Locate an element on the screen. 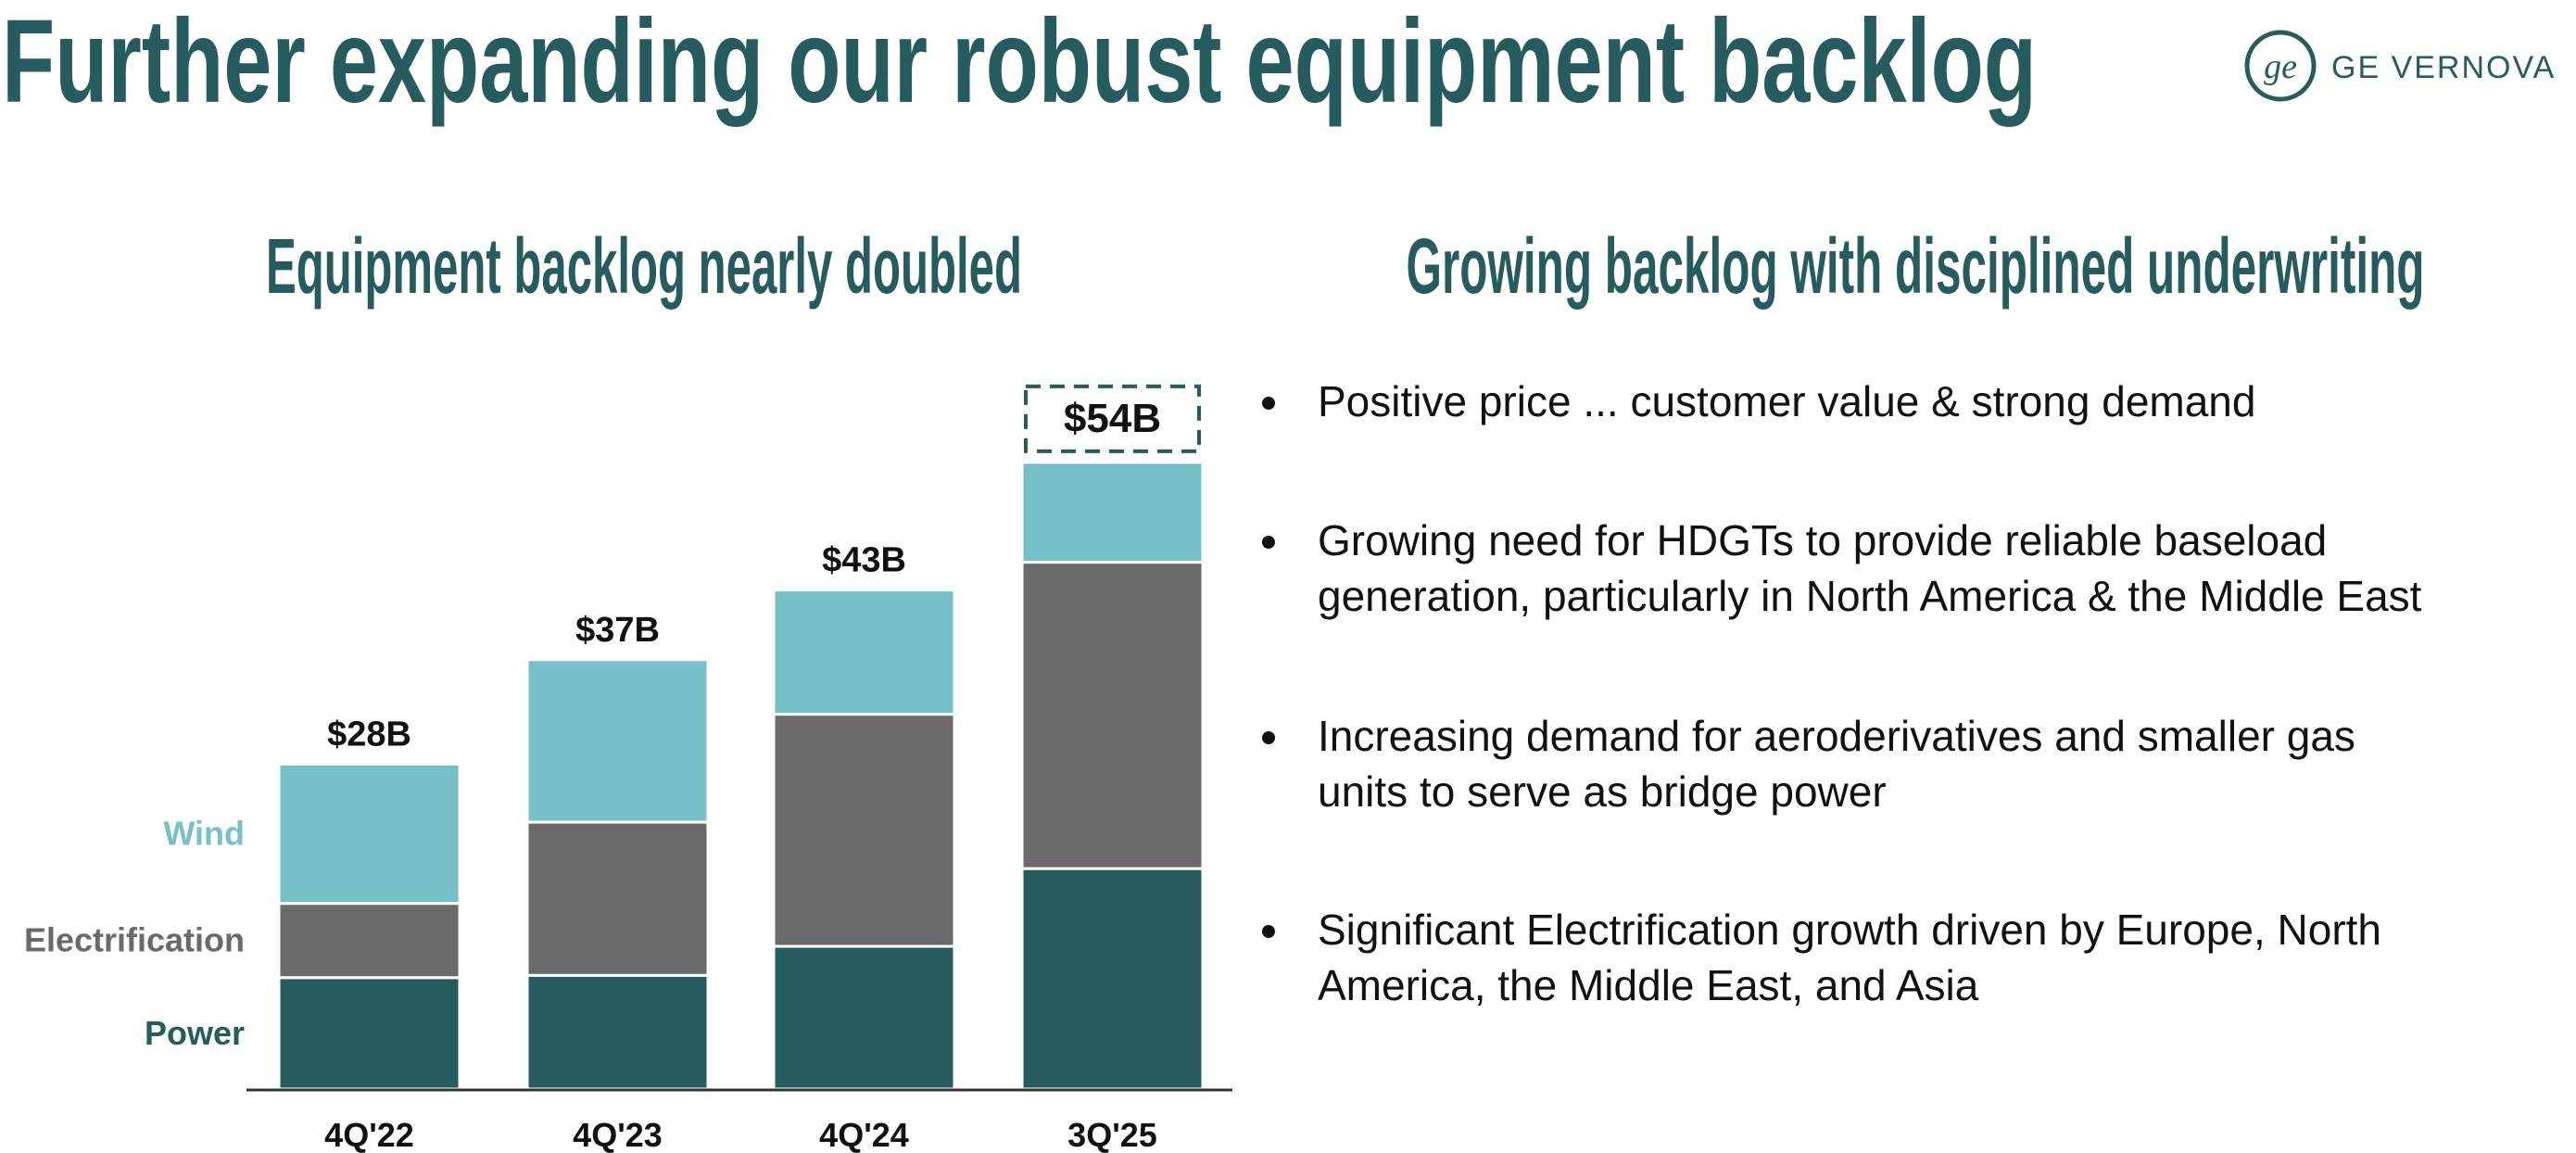  total-label: $43B is located at coordinates (864, 560).